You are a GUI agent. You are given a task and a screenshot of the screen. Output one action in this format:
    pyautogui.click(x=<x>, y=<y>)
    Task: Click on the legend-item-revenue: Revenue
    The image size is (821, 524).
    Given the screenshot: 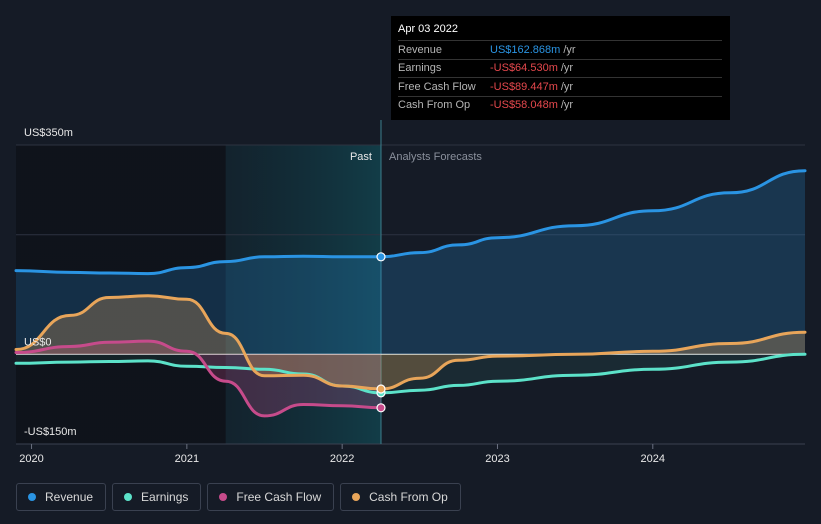 What is the action you would take?
    pyautogui.click(x=61, y=497)
    